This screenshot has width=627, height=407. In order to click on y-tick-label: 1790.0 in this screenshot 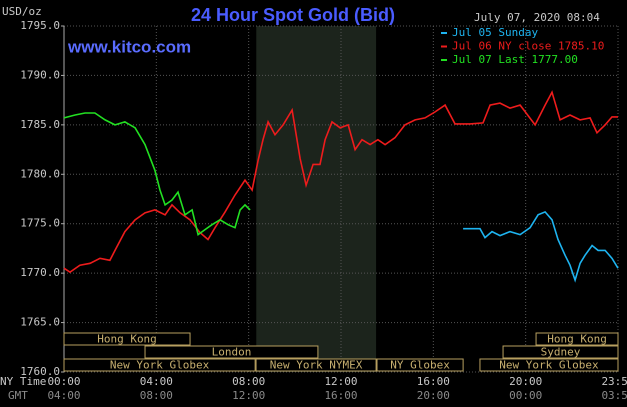, I will do `click(40, 74)`.